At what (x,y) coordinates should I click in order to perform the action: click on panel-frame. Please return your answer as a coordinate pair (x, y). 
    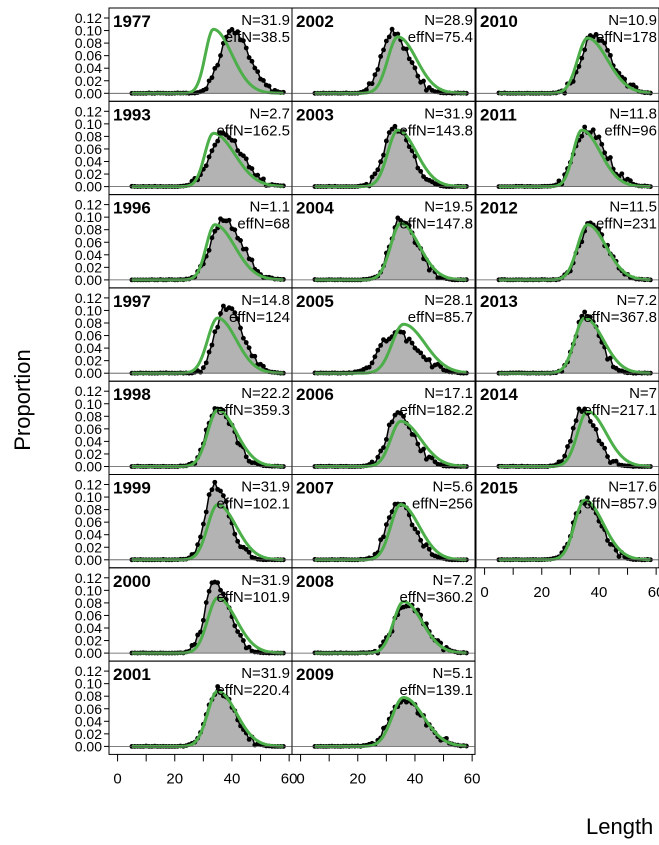
    Looking at the image, I should click on (567, 521).